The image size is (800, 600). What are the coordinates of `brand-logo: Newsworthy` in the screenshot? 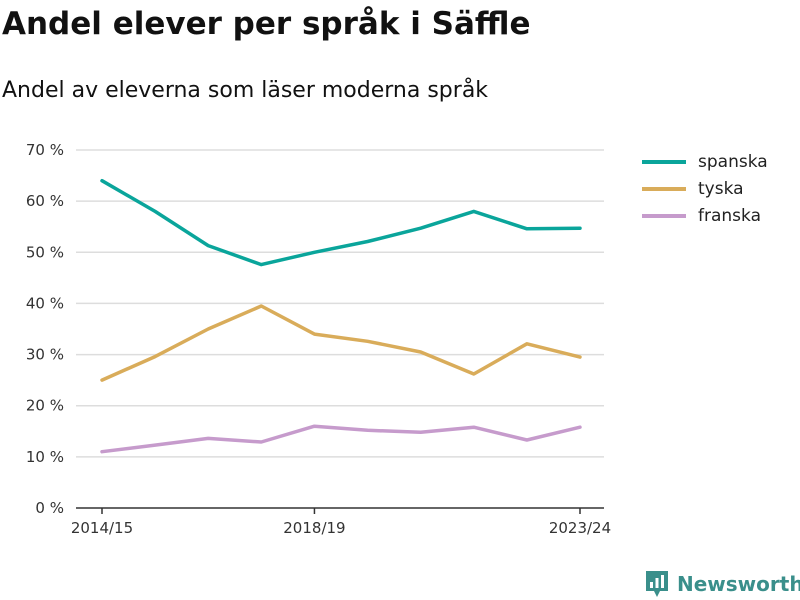 It's located at (722, 584).